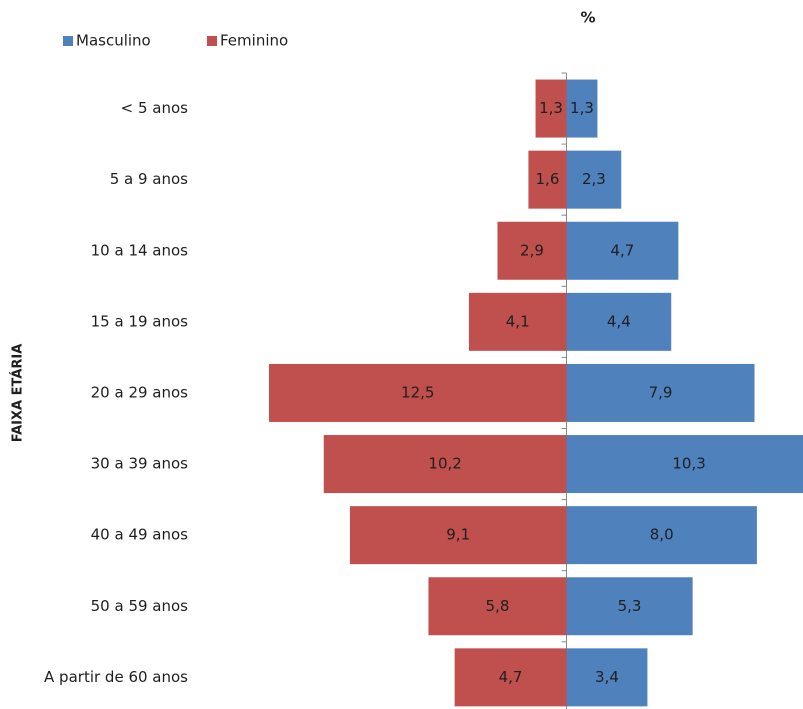  I want to click on value-label: 12,5, so click(417, 392).